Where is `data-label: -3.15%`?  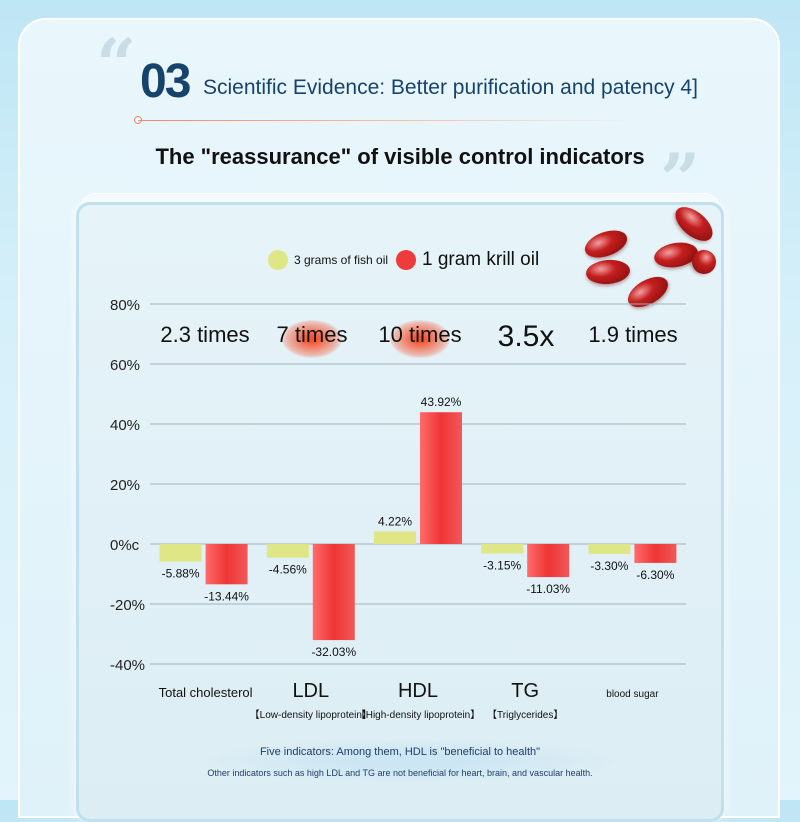
data-label: -3.15% is located at coordinates (502, 565).